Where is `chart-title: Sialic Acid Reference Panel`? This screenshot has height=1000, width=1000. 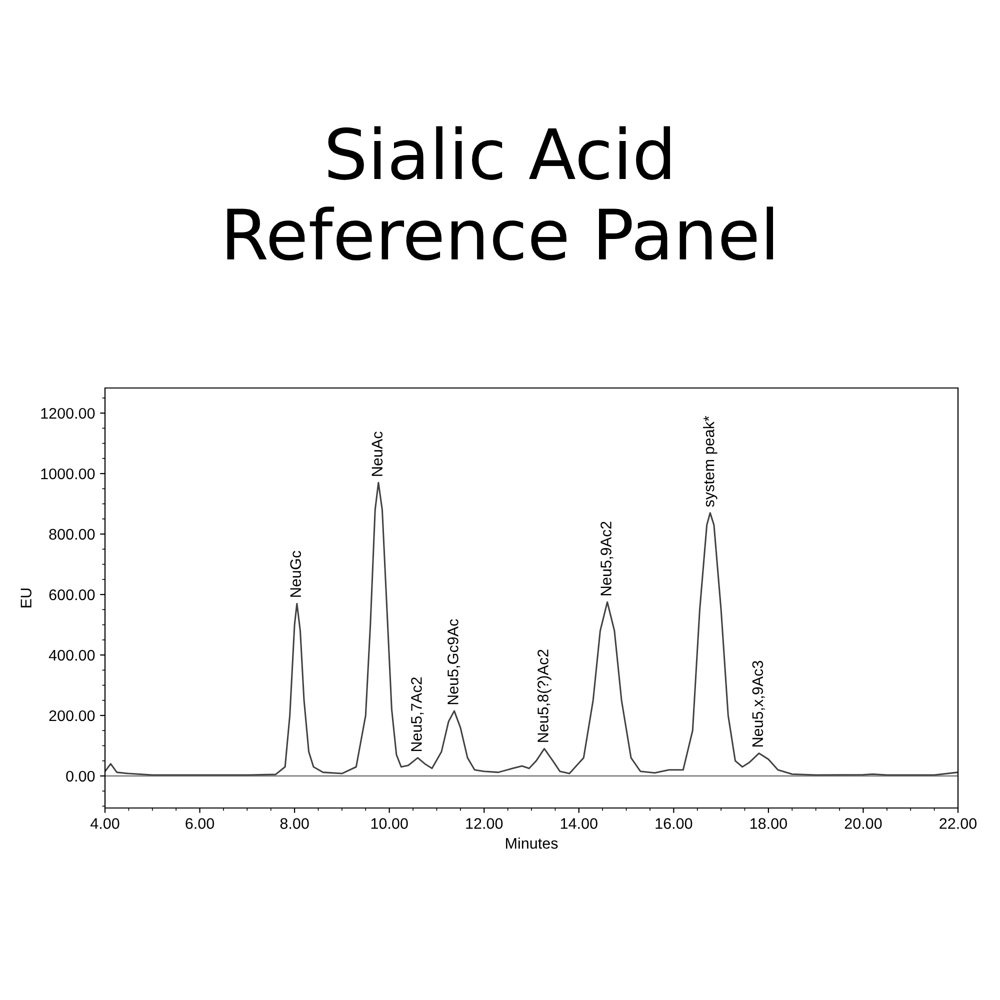 chart-title: Sialic Acid Reference Panel is located at coordinates (500, 193).